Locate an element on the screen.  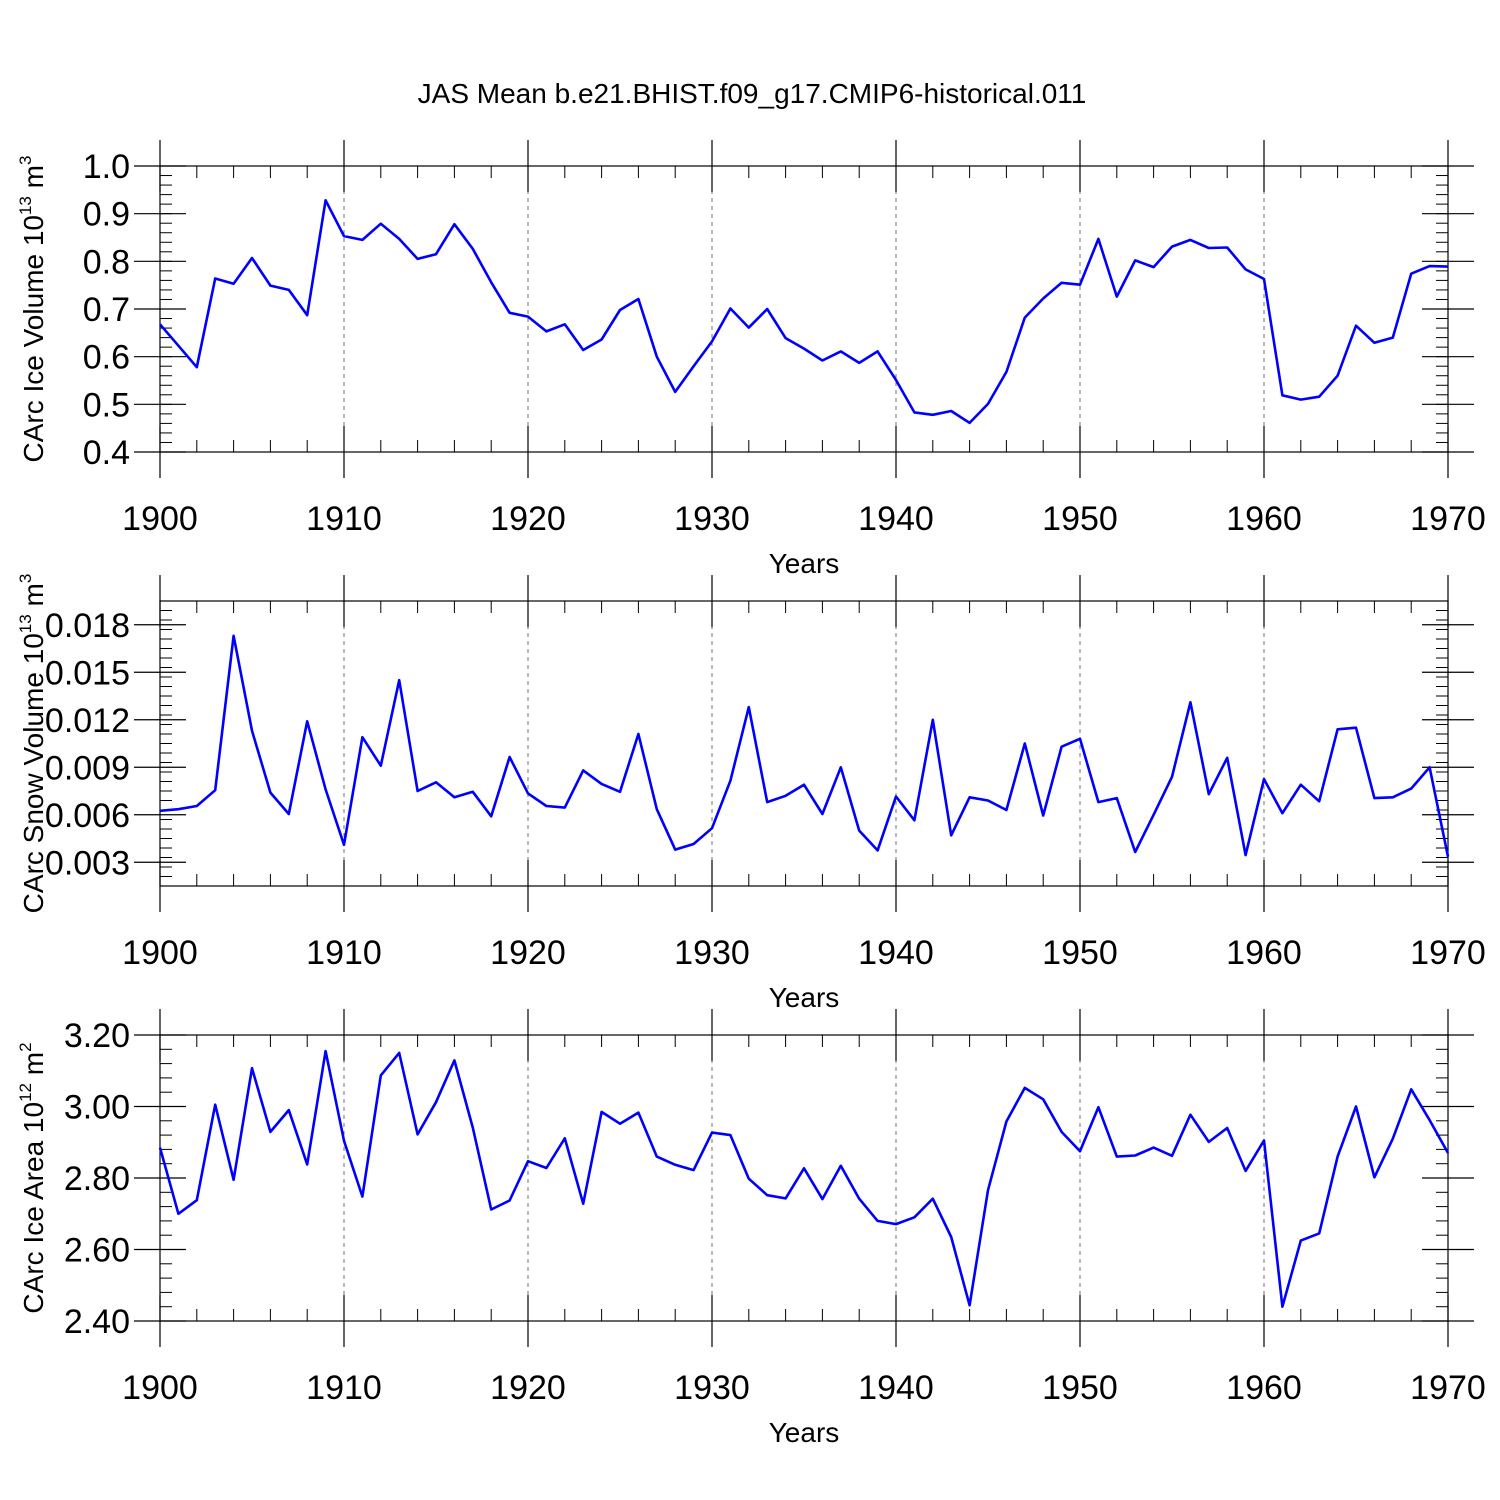
y-tick-label: 0.7 is located at coordinates (106, 310).